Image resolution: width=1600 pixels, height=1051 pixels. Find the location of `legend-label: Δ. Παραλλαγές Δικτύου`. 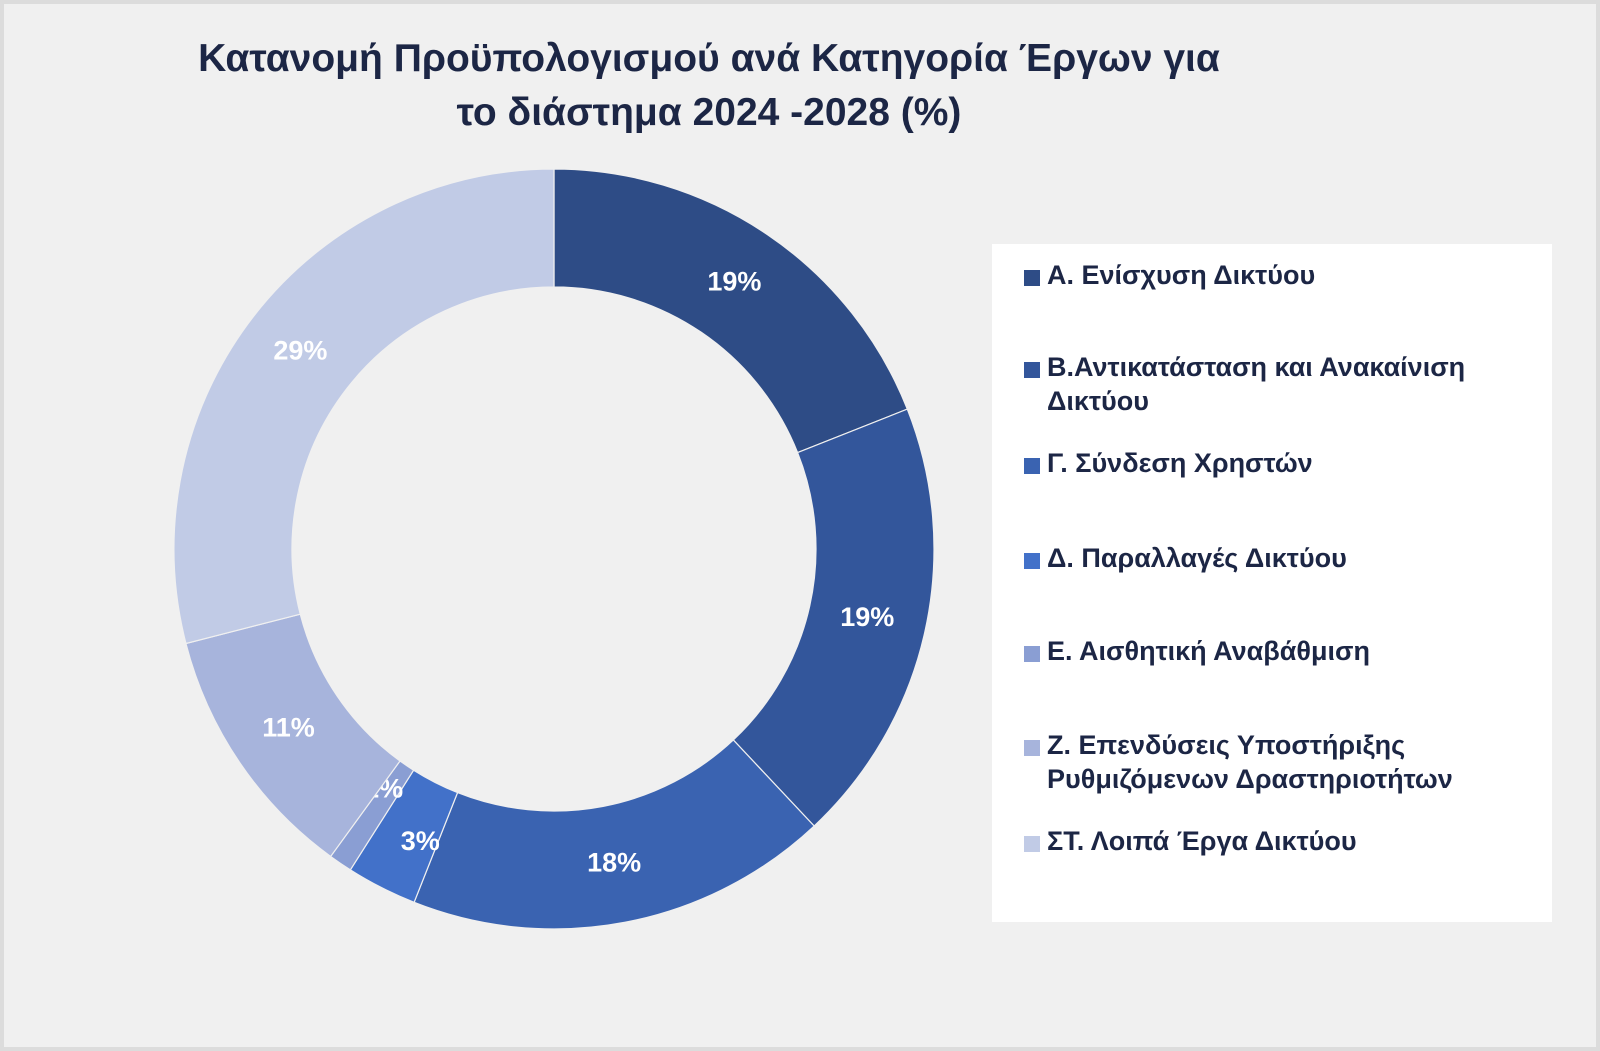

legend-label: Δ. Παραλλαγές Δικτύου is located at coordinates (1197, 558).